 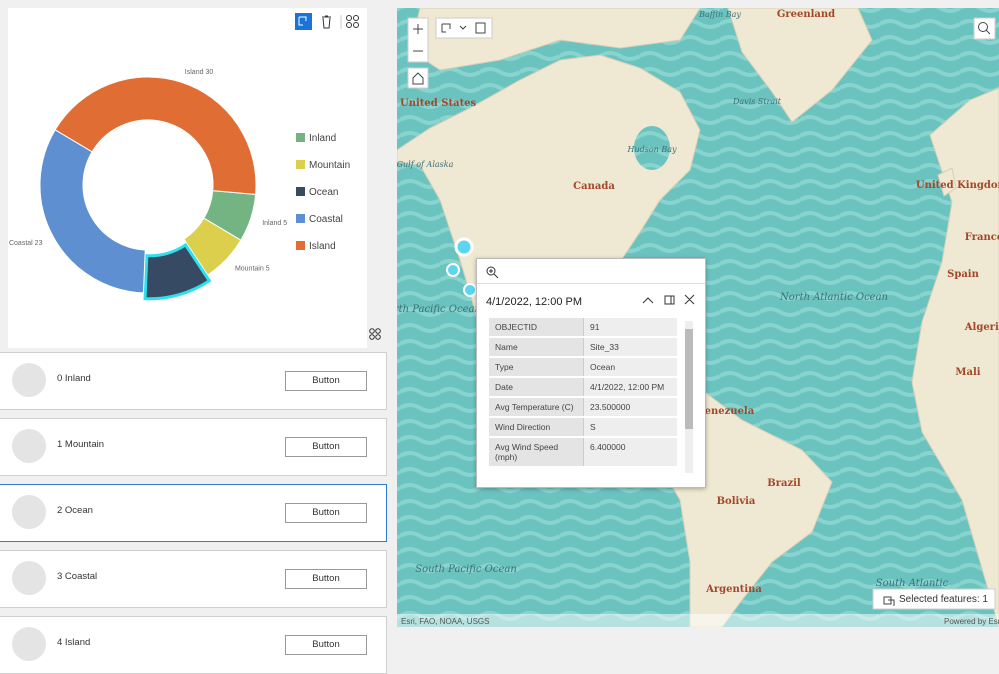 What do you see at coordinates (630, 327) in the screenshot?
I see `field-value: 91` at bounding box center [630, 327].